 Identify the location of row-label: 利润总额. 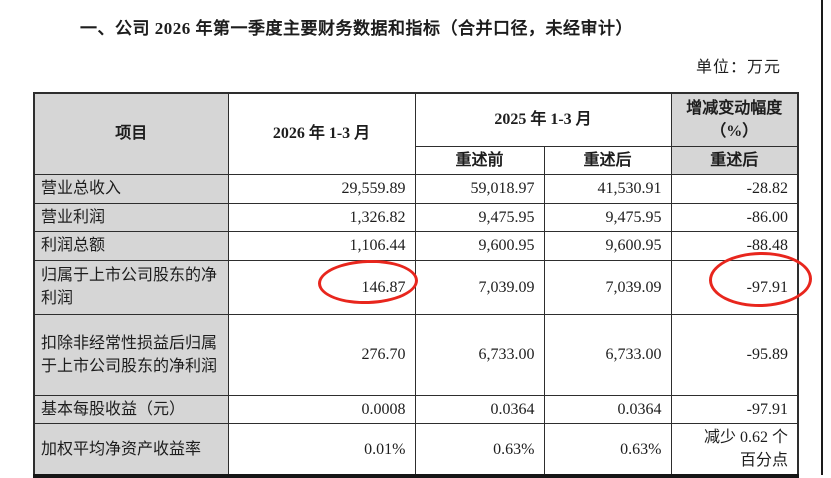
(131, 245).